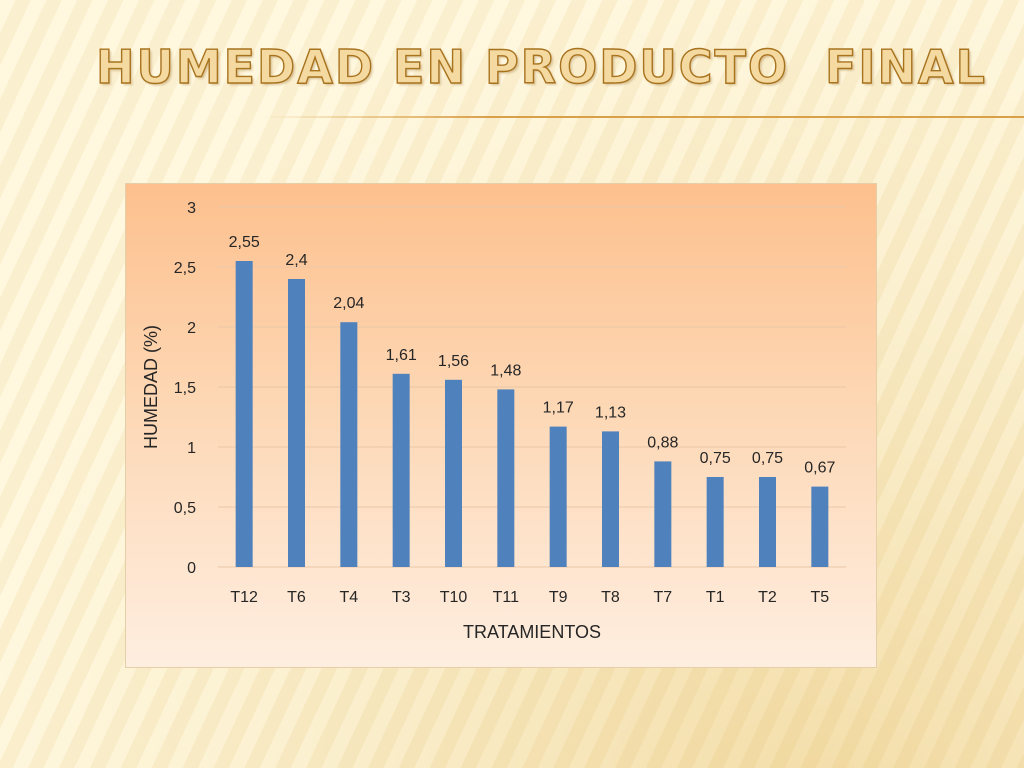 The image size is (1024, 768). I want to click on y-tick-label: 0,5, so click(185, 508).